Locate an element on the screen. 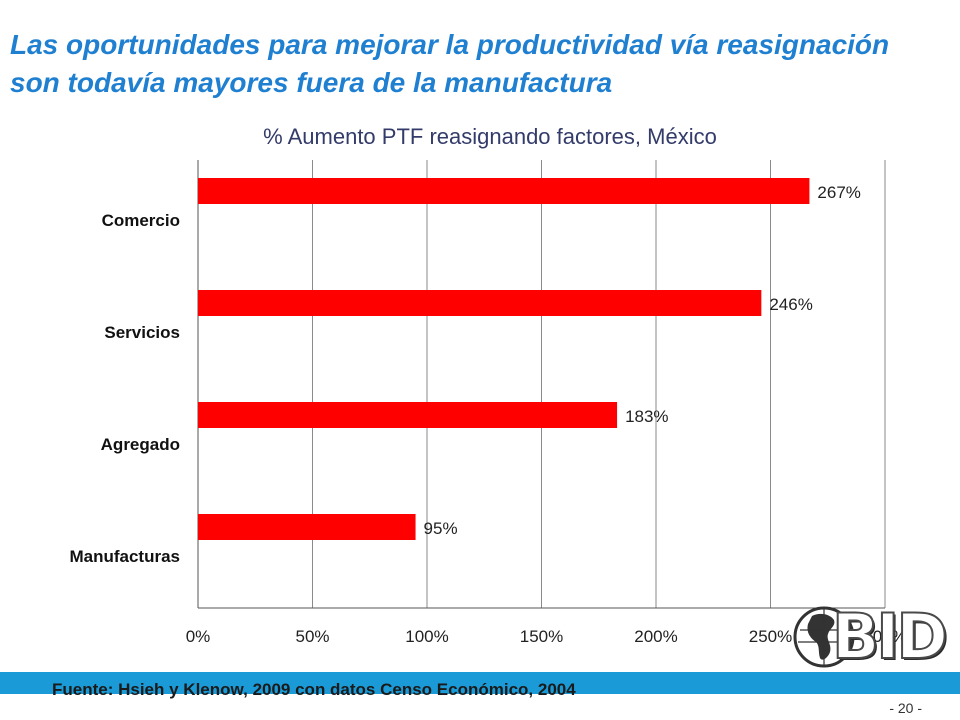 The image size is (960, 720). bar-servicios is located at coordinates (480, 303).